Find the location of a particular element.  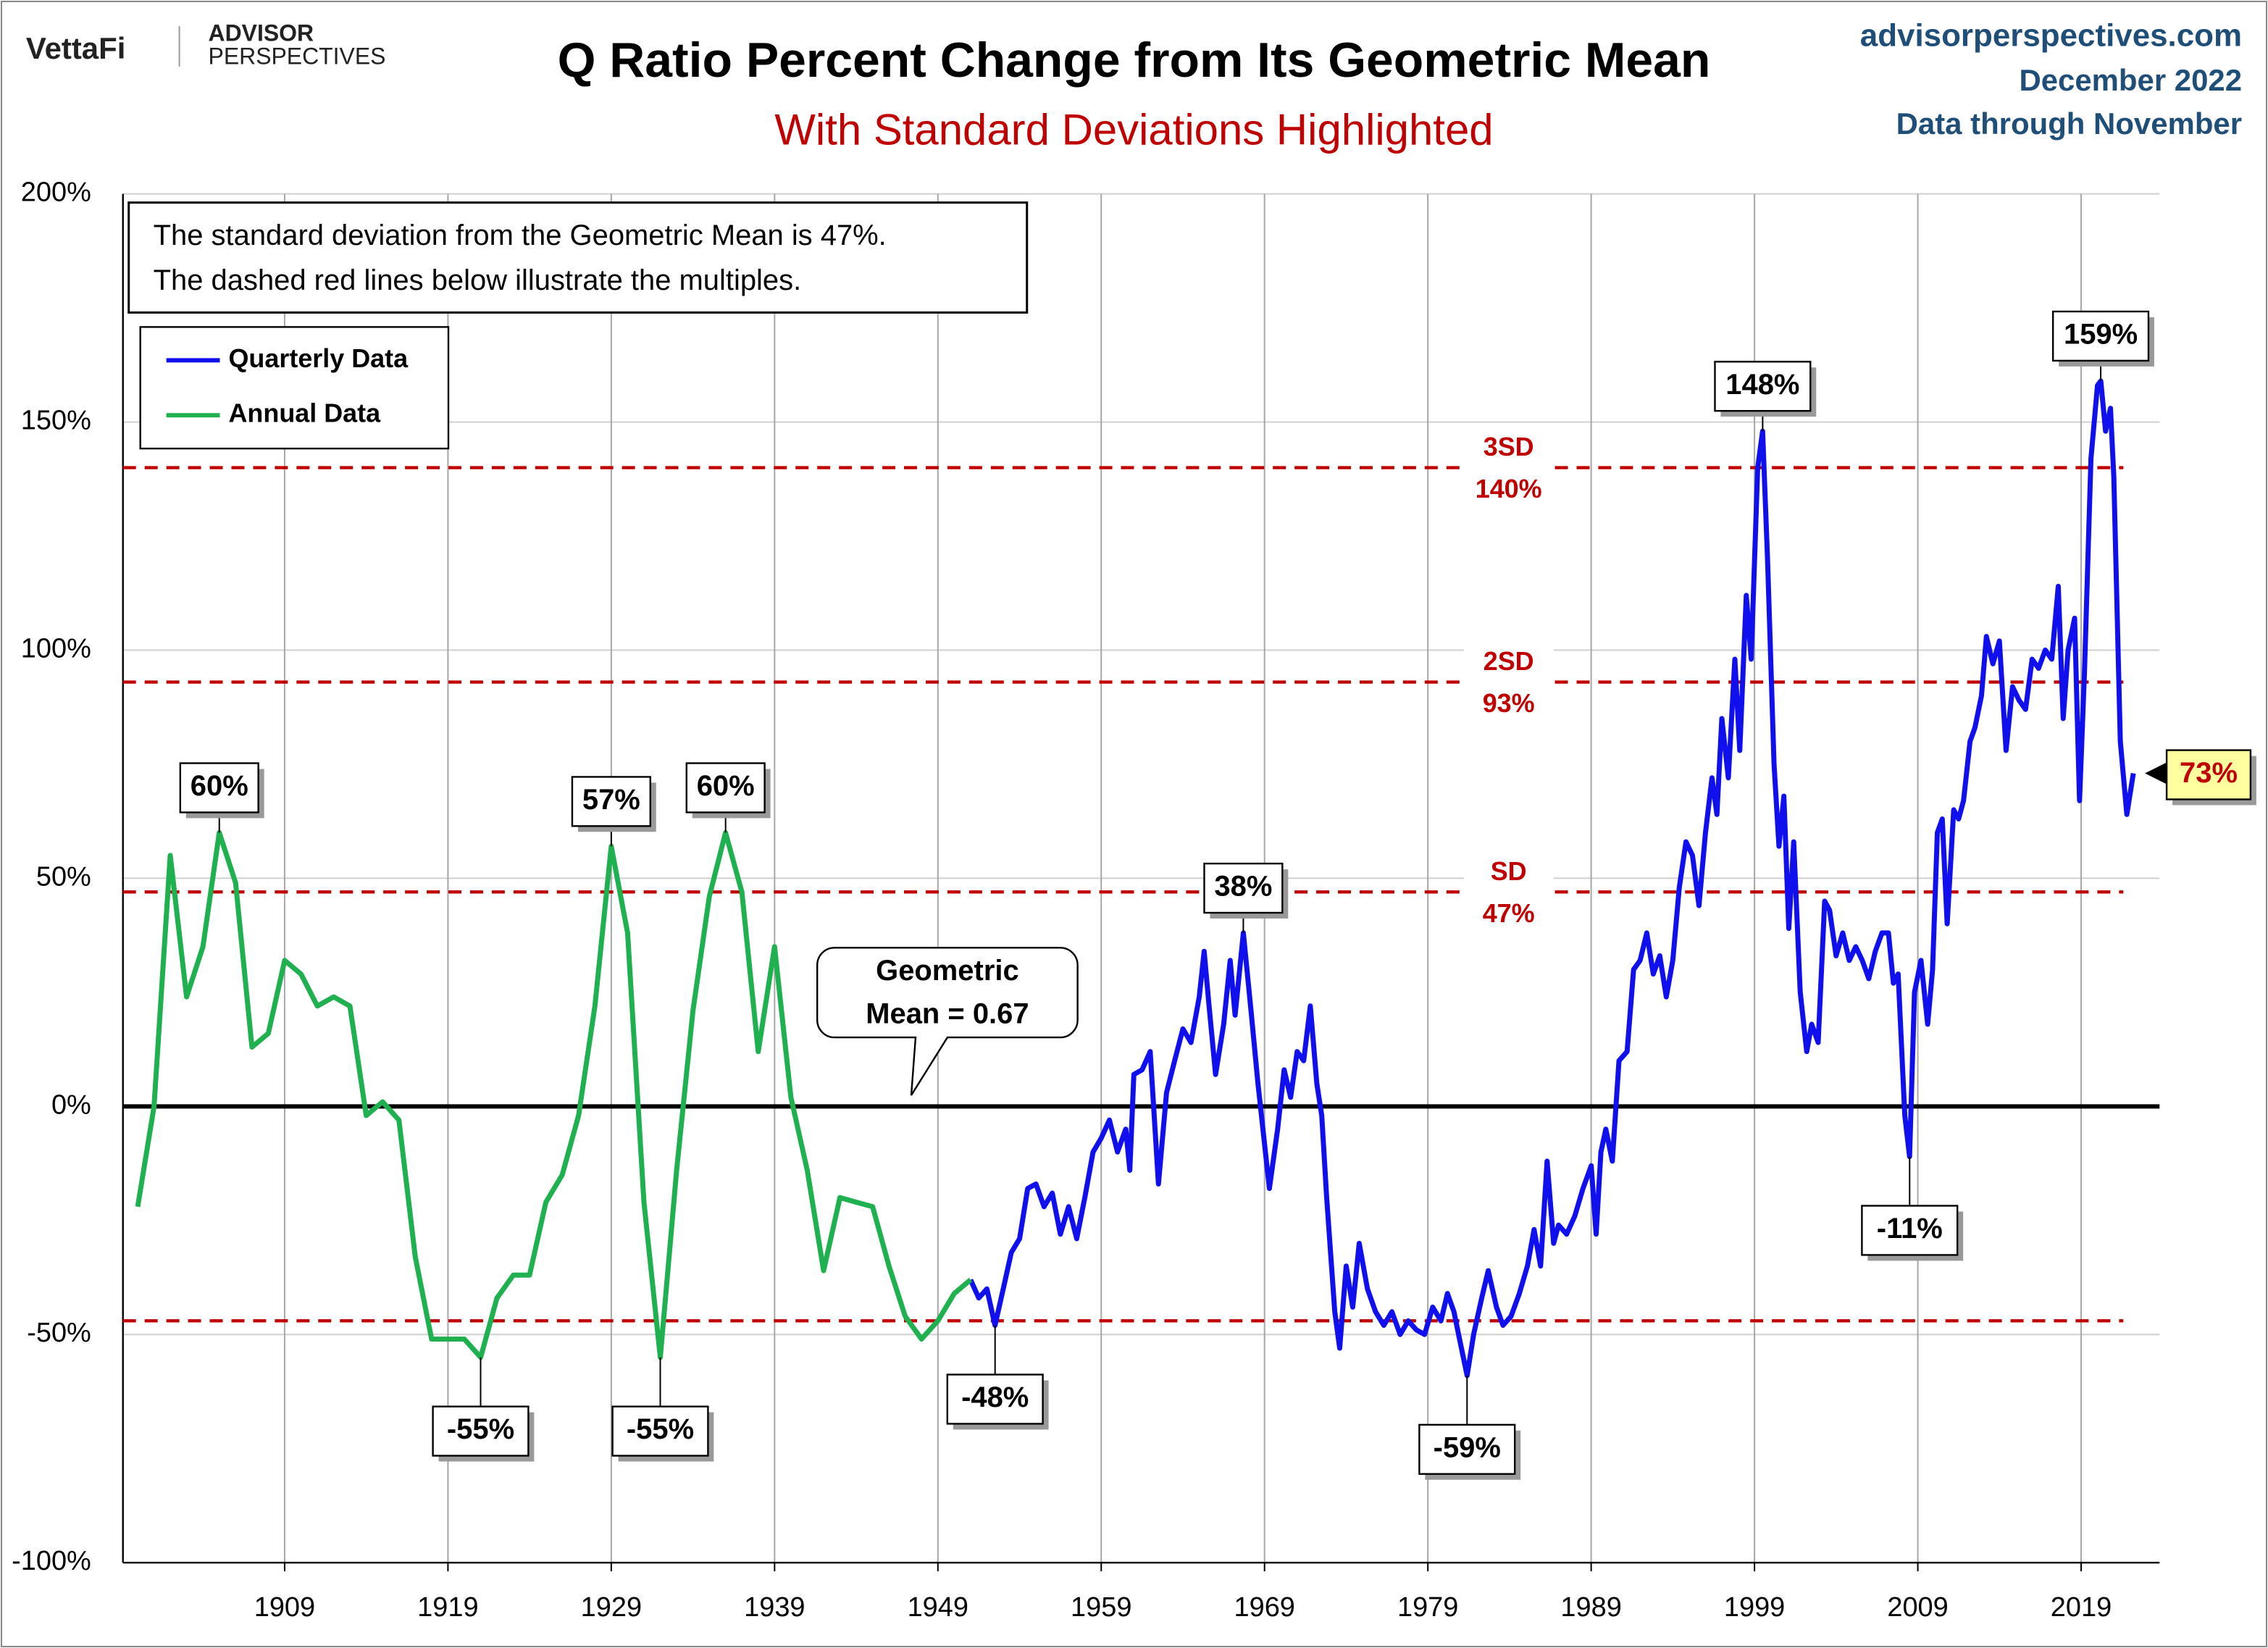

sd-label: SD is located at coordinates (1509, 871).